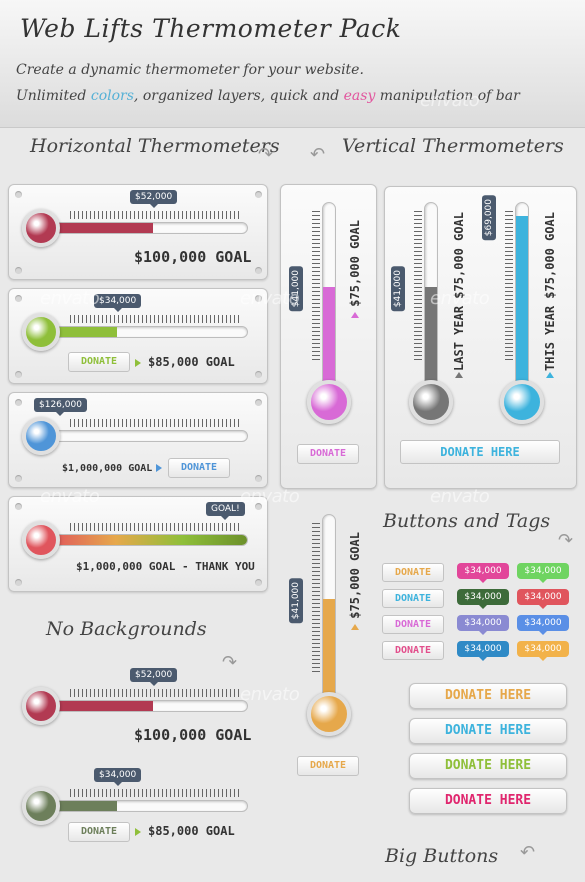 Image resolution: width=585 pixels, height=882 pixels. Describe the element at coordinates (398, 288) in the screenshot. I see `value-tag: $41,000` at that location.